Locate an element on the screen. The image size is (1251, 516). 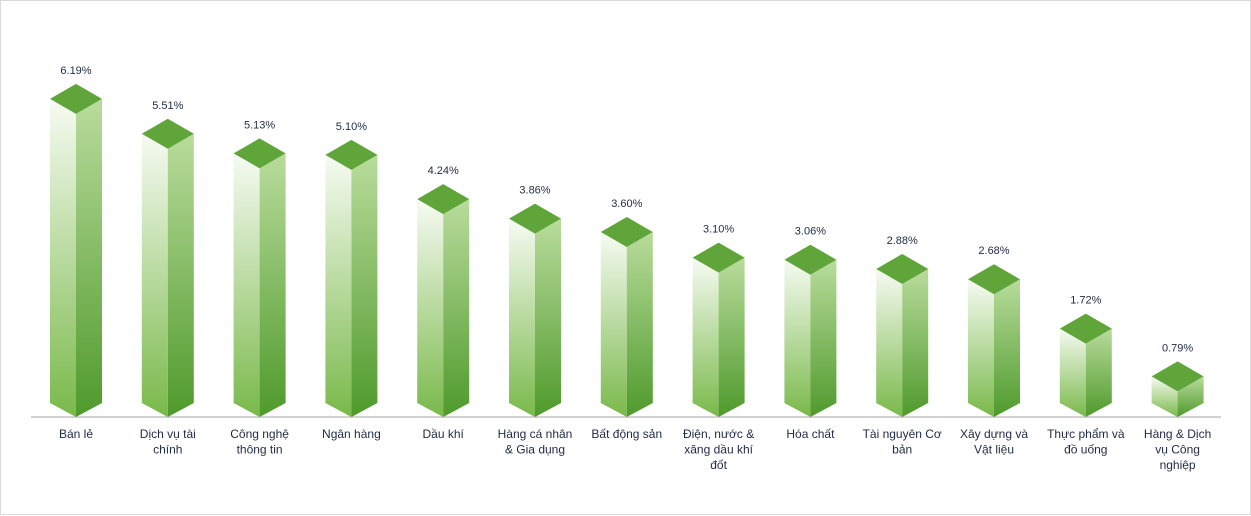
category-label: Bất động sản is located at coordinates (626, 434).